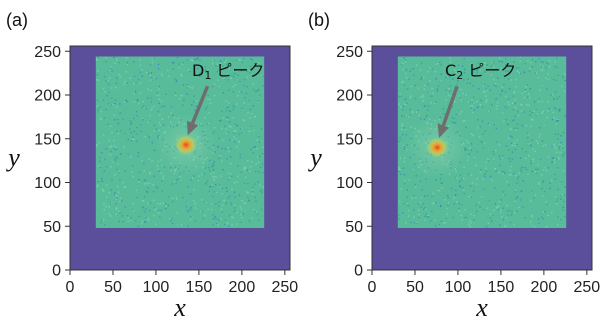 The image size is (604, 320). What do you see at coordinates (480, 71) in the screenshot?
I see `peak-annotation: C2 ピーク` at bounding box center [480, 71].